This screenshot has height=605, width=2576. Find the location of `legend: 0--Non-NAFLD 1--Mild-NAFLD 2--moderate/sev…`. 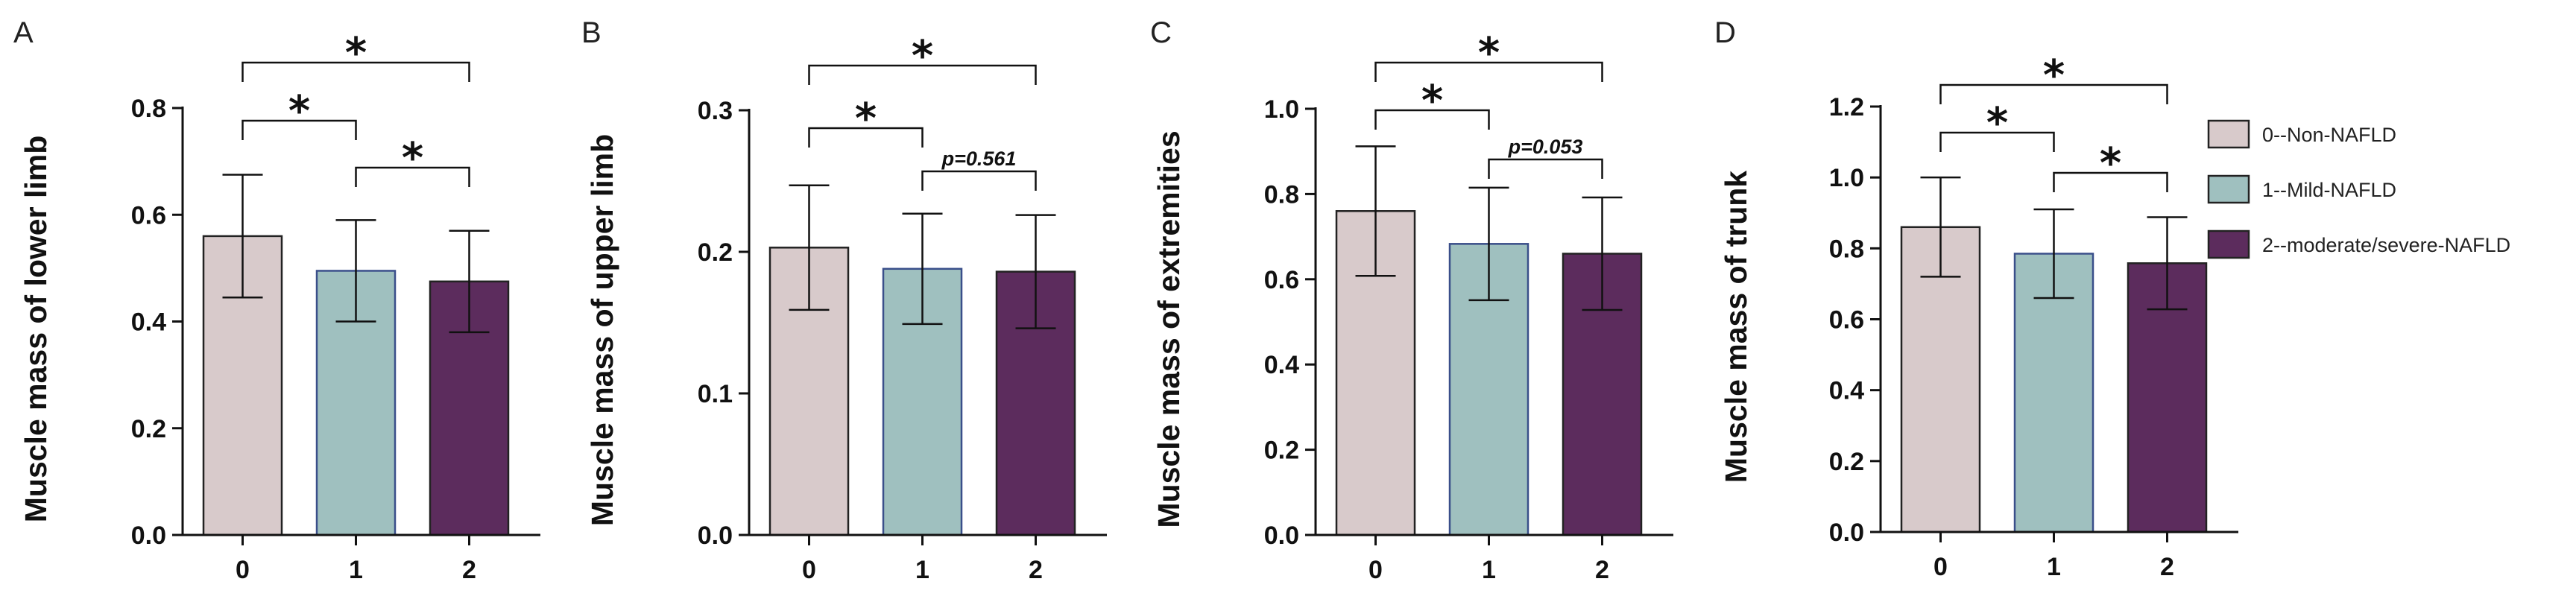

legend: 0--Non-NAFLD 1--Mild-NAFLD 2--moderate/sev… is located at coordinates (2358, 189).